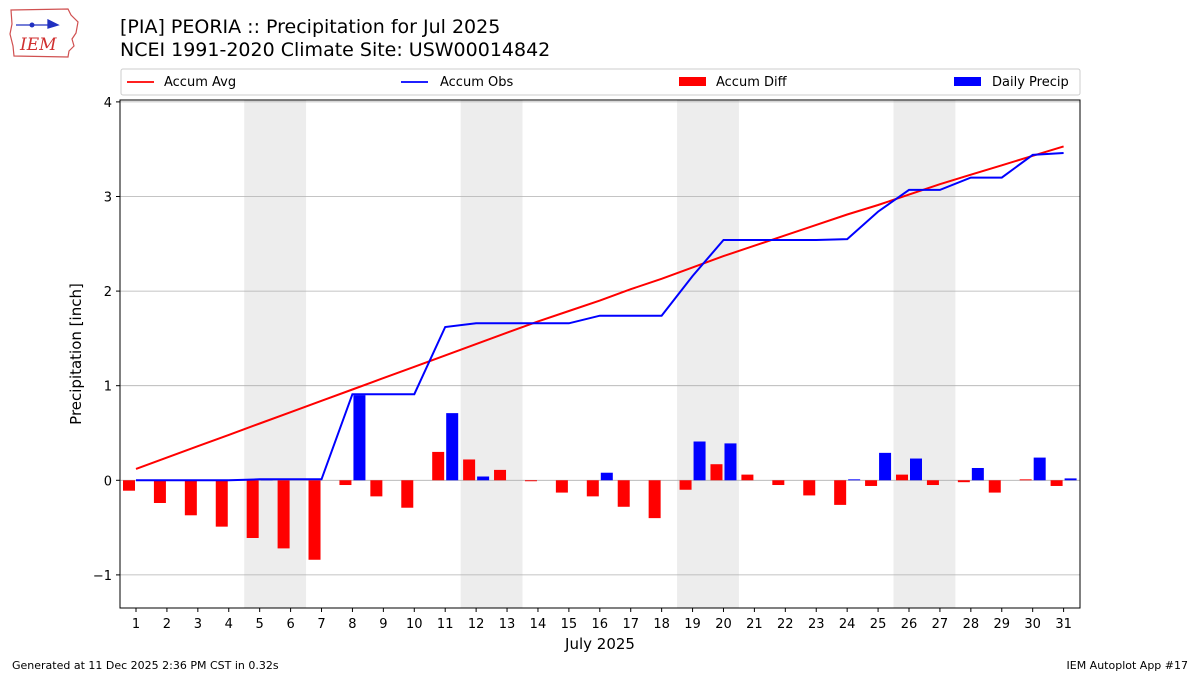 The width and height of the screenshot is (1200, 675). What do you see at coordinates (1063, 624) in the screenshot?
I see `x-tick-label: 31` at bounding box center [1063, 624].